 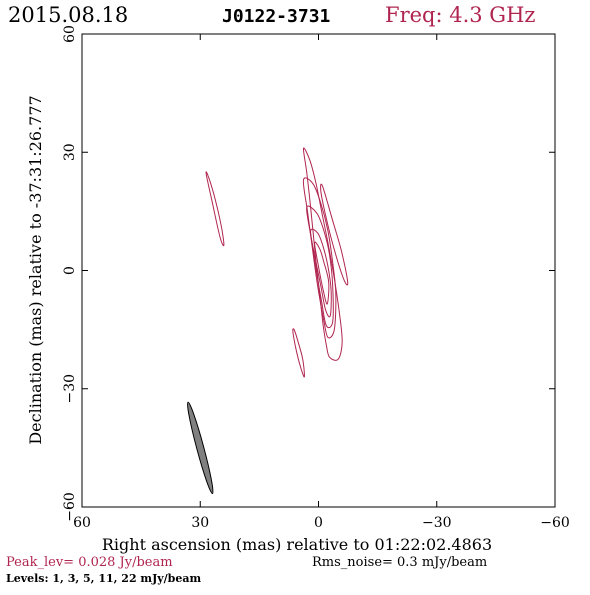 I want to click on x-tick-label: −60, so click(x=555, y=523).